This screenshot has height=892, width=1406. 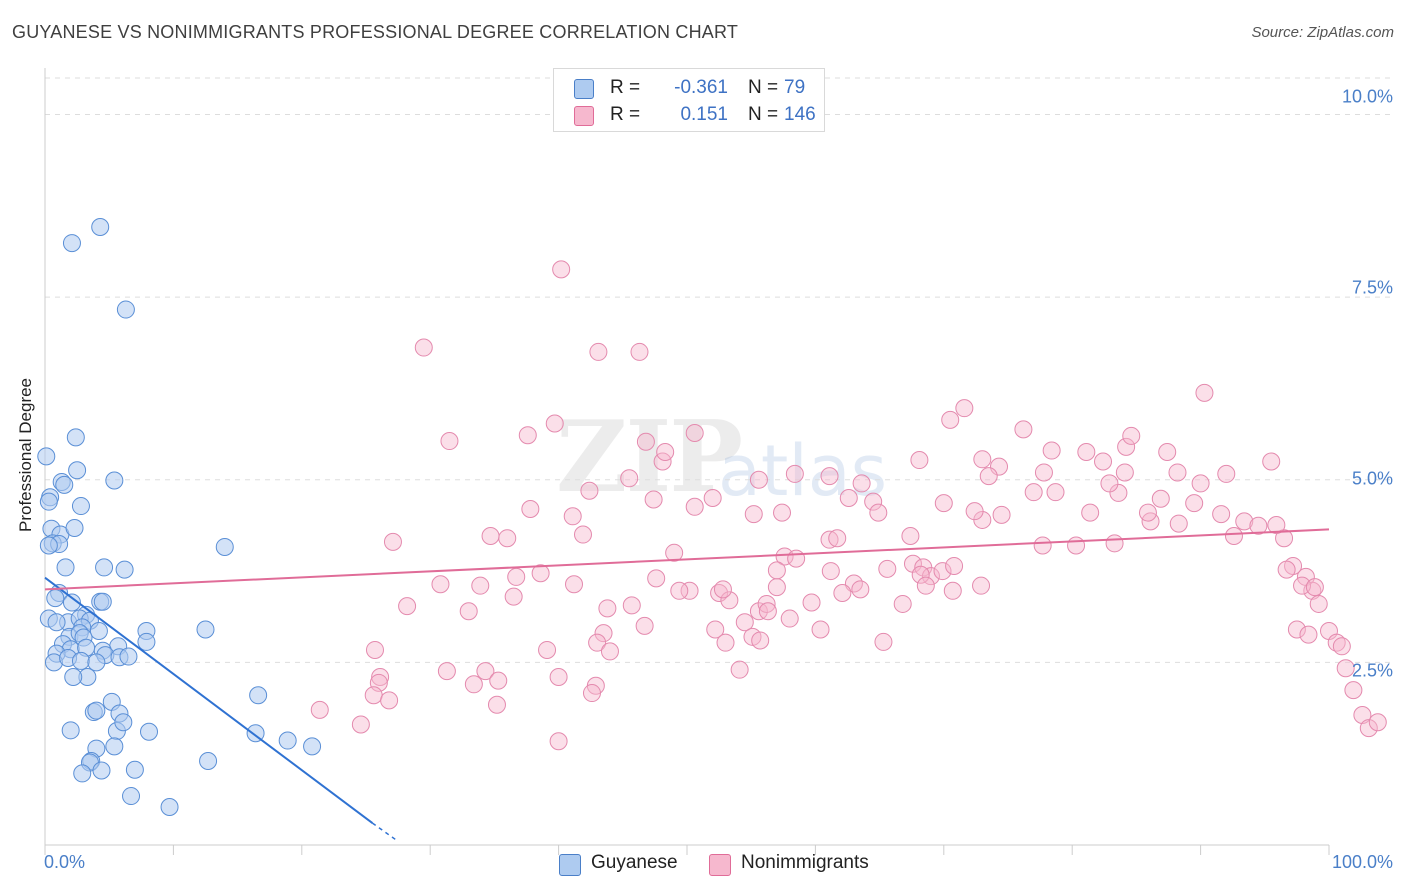 I want to click on y-axis-title: Professional Degree, so click(x=25, y=455).